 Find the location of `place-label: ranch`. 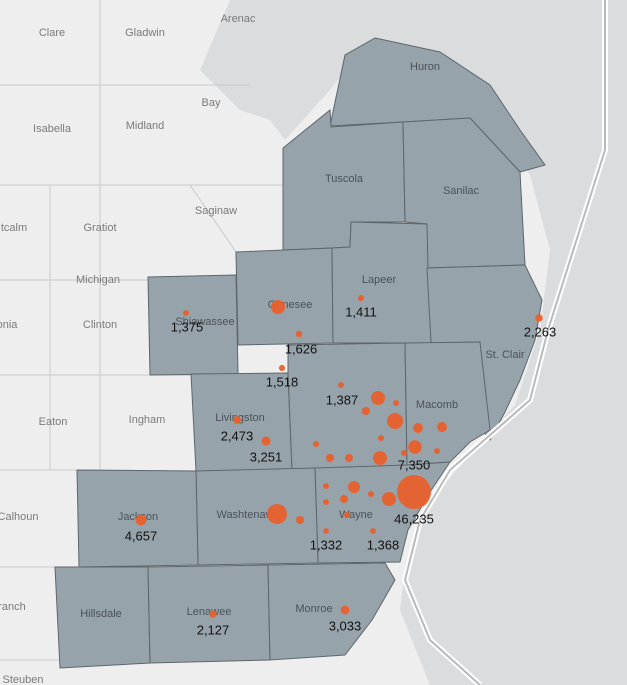

place-label: ranch is located at coordinates (13, 607).